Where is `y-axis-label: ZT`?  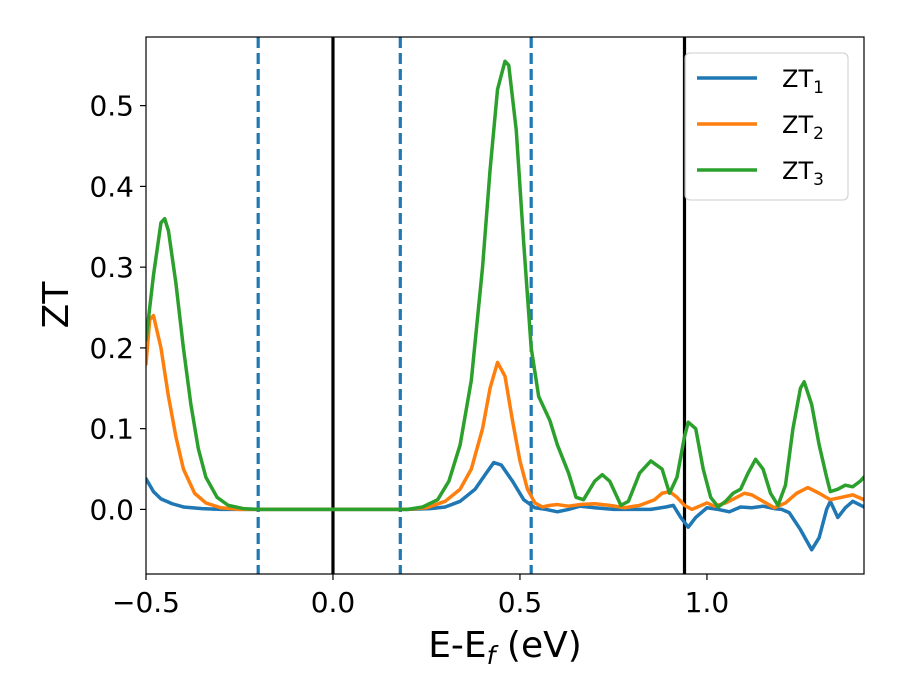 y-axis-label: ZT is located at coordinates (56, 305).